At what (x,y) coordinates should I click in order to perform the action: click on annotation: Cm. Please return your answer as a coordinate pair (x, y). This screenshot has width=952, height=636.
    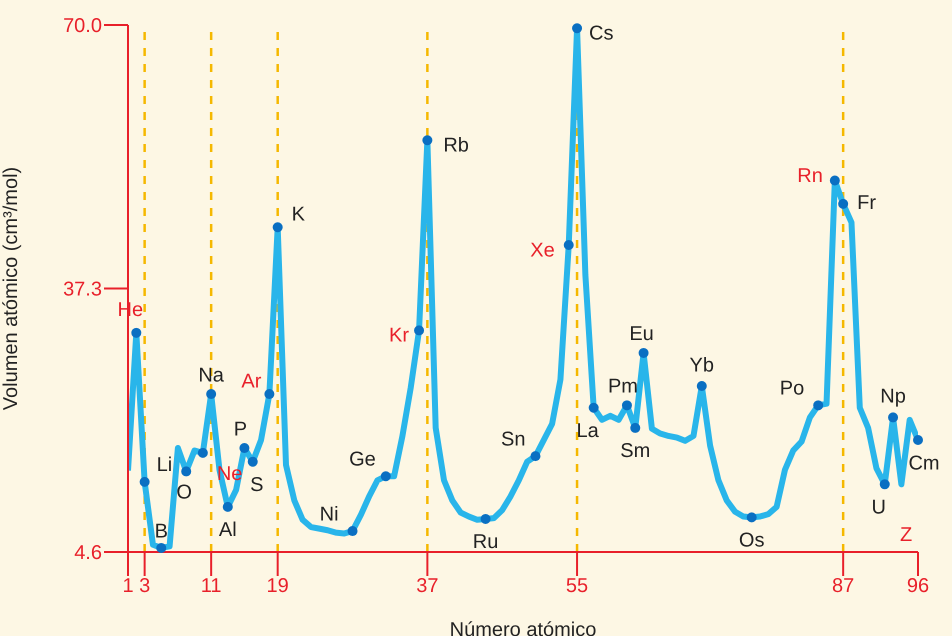
    Looking at the image, I should click on (924, 463).